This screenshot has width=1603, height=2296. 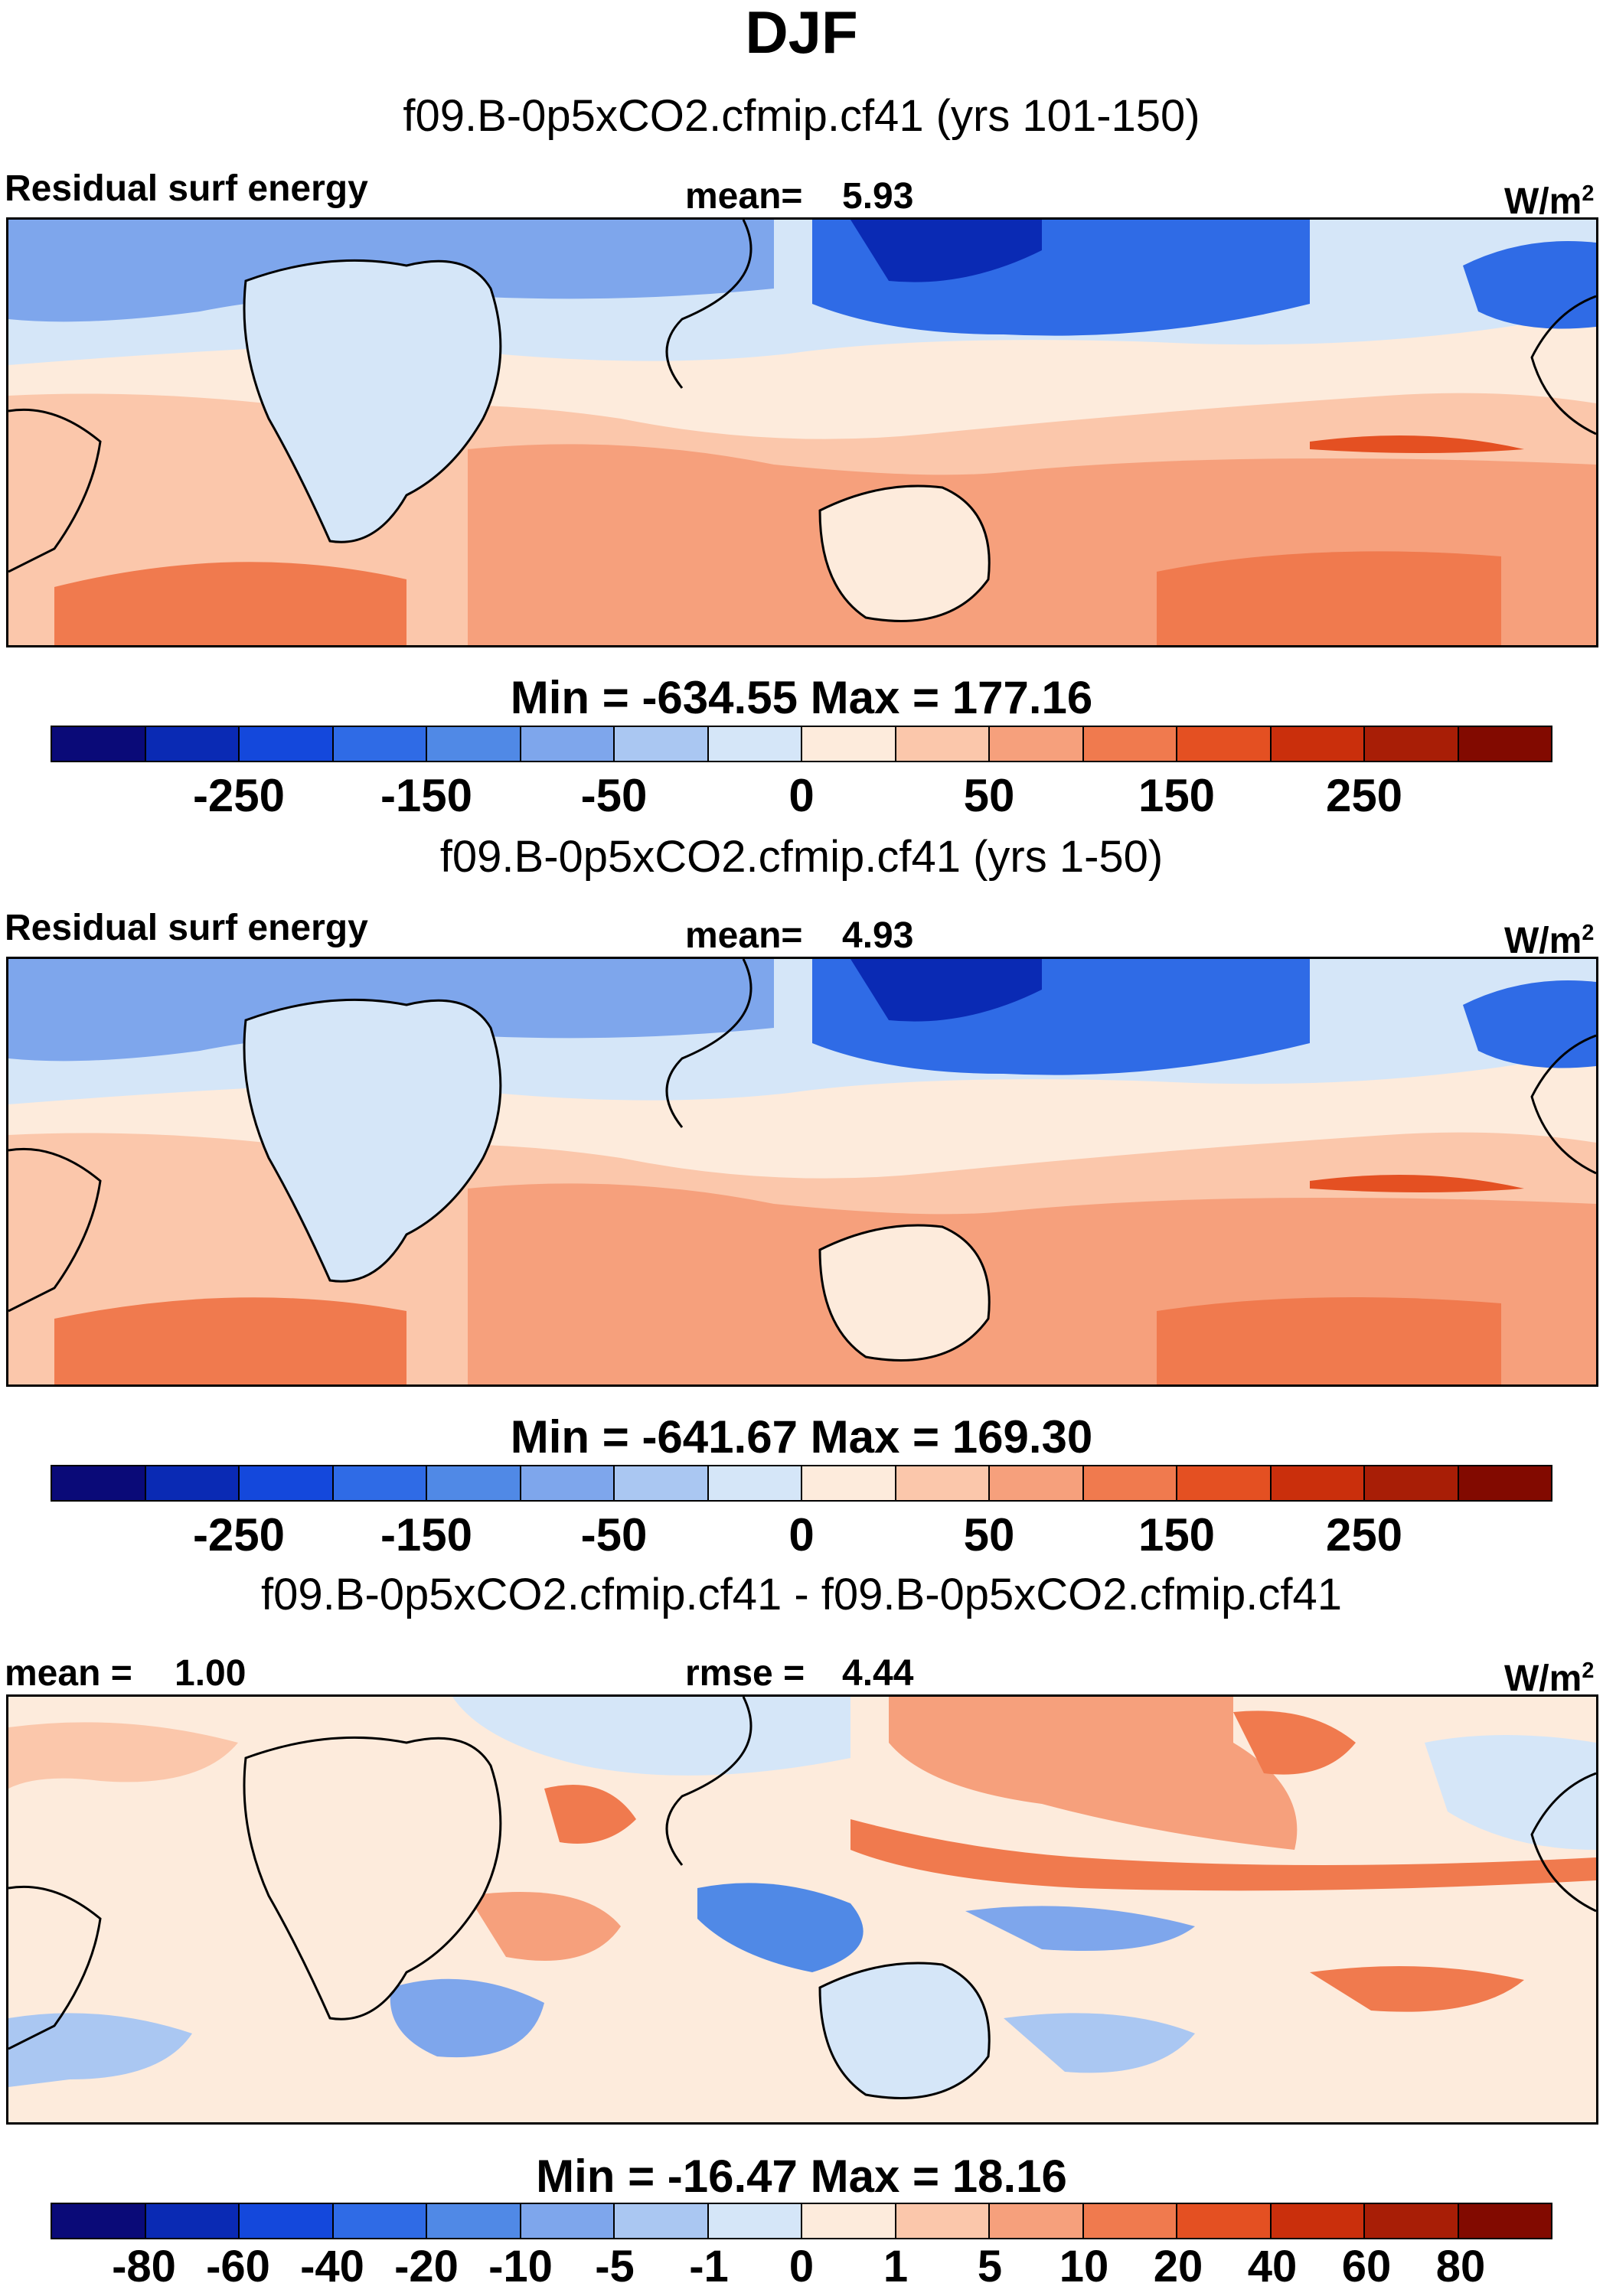 I want to click on panel-1-tick: 150, so click(x=1177, y=795).